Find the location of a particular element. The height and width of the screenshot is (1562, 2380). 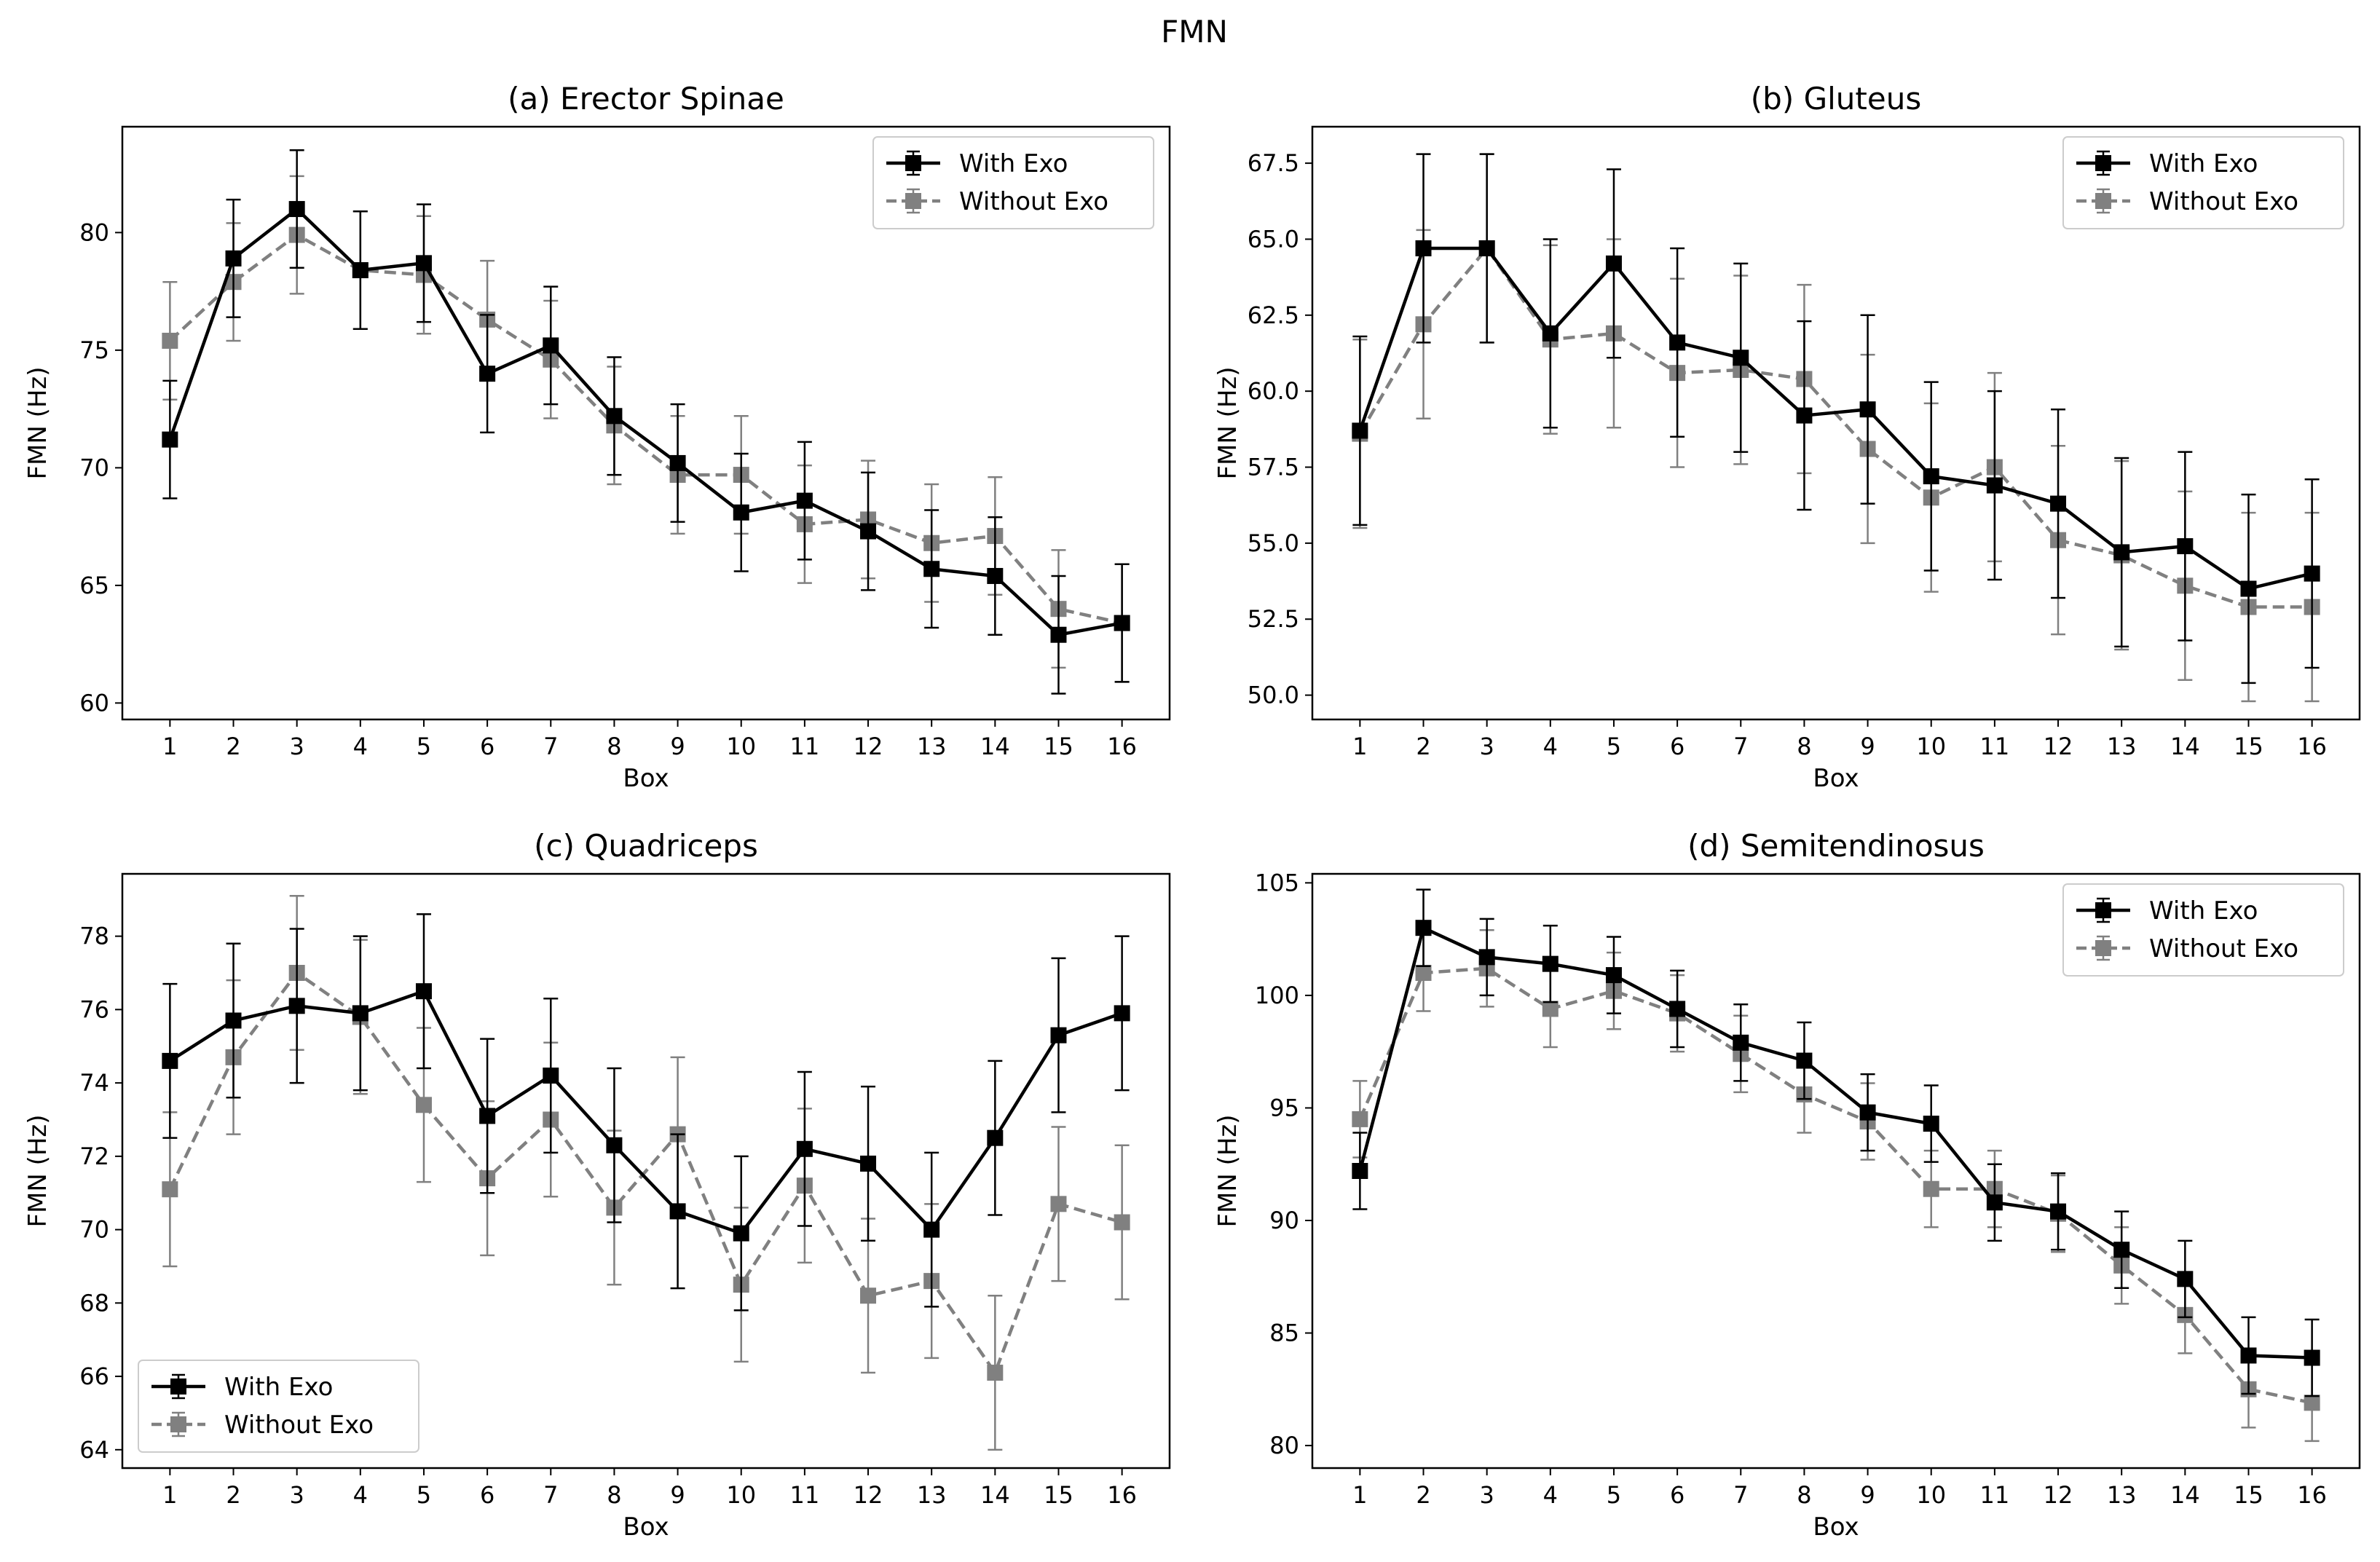

y-tick-label: 80 is located at coordinates (94, 232).